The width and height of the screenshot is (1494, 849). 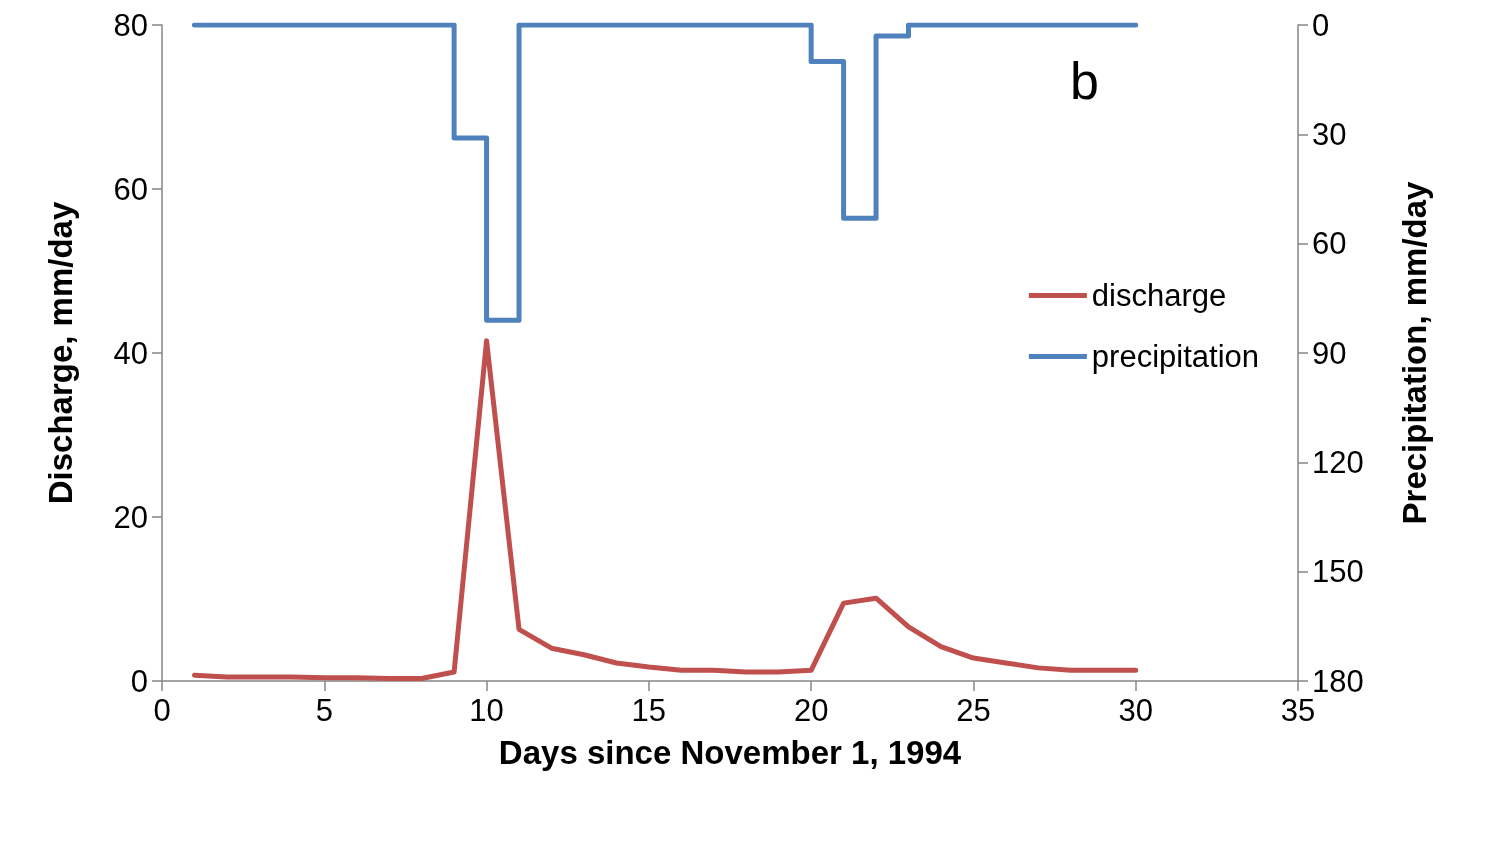 I want to click on y2-tick-label: 150, so click(x=1338, y=572).